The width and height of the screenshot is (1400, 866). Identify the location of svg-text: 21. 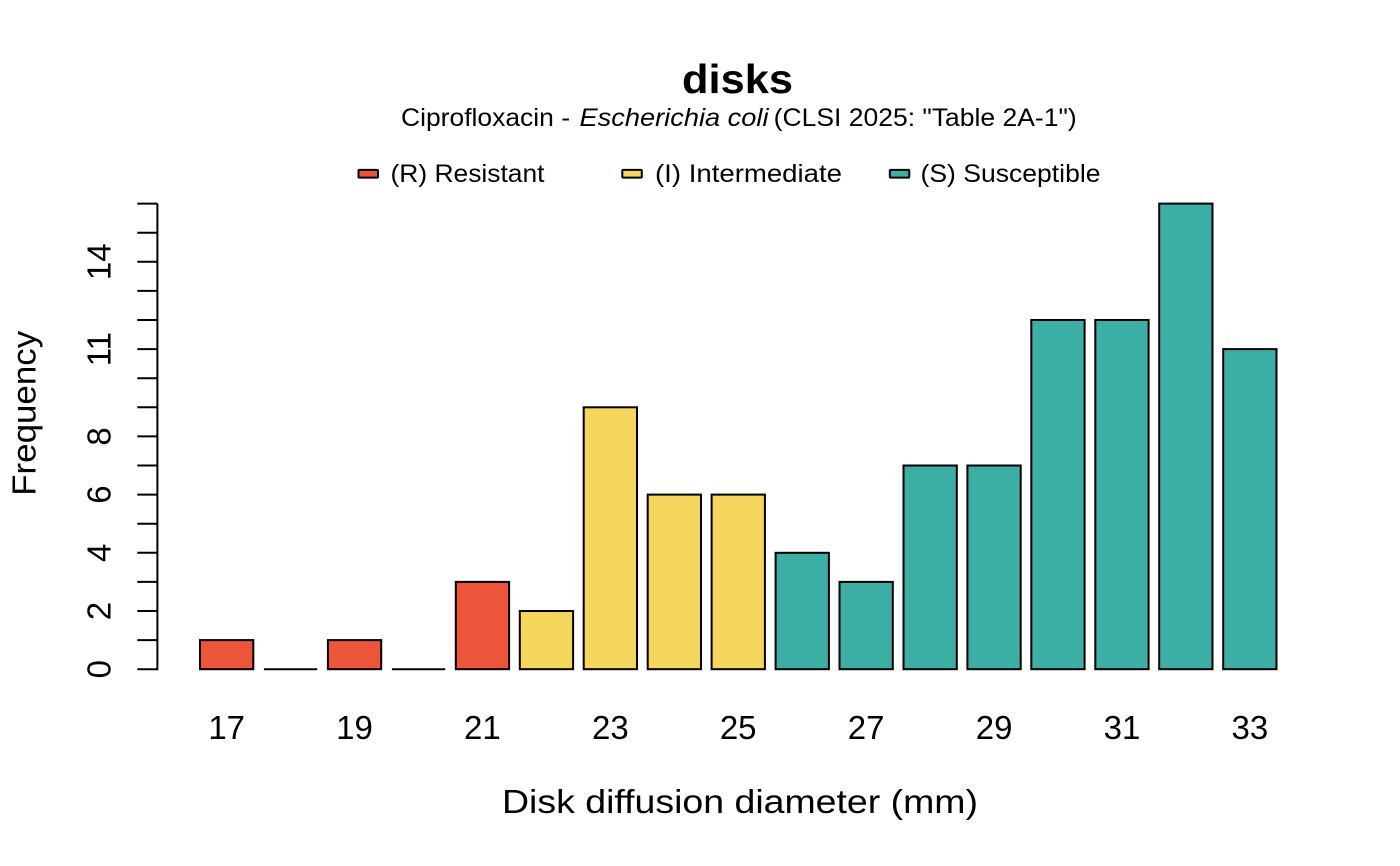
(482, 727).